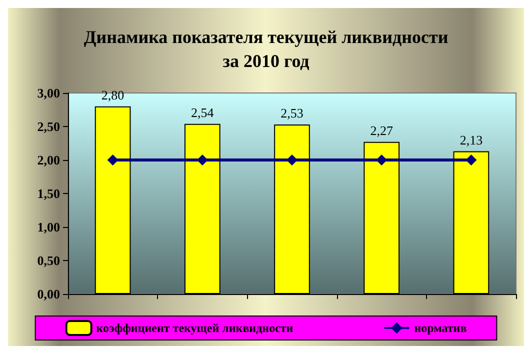  Describe the element at coordinates (48, 260) in the screenshot. I see `y-tick-label: 0,50` at that location.